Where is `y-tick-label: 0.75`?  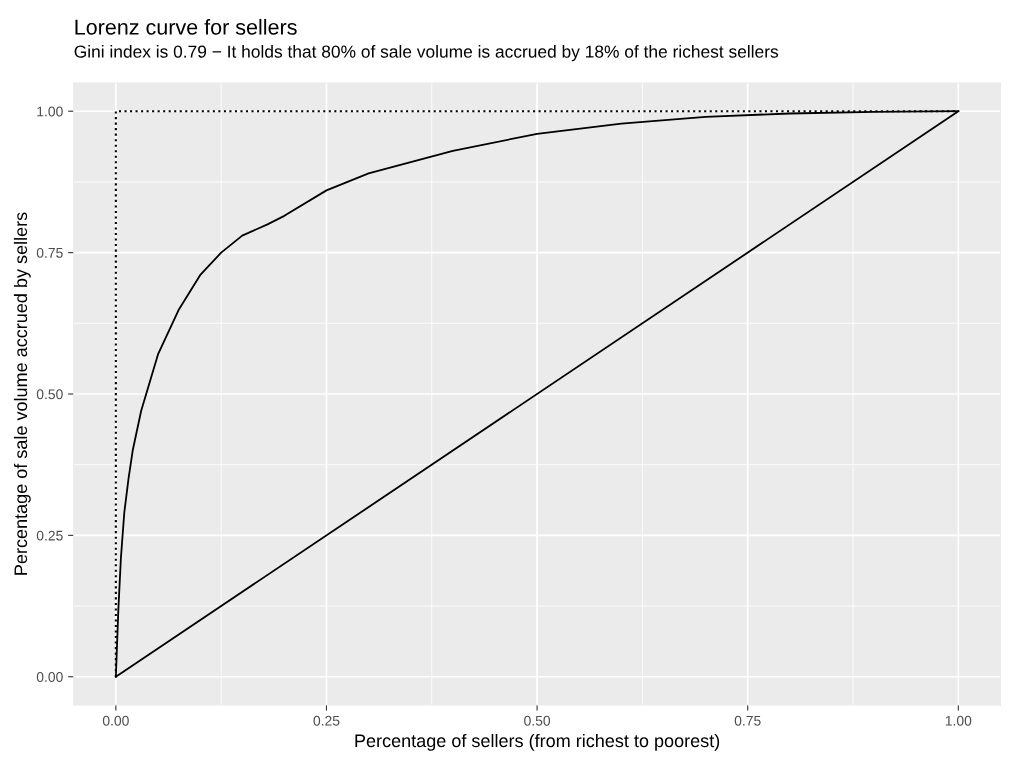 y-tick-label: 0.75 is located at coordinates (49, 252).